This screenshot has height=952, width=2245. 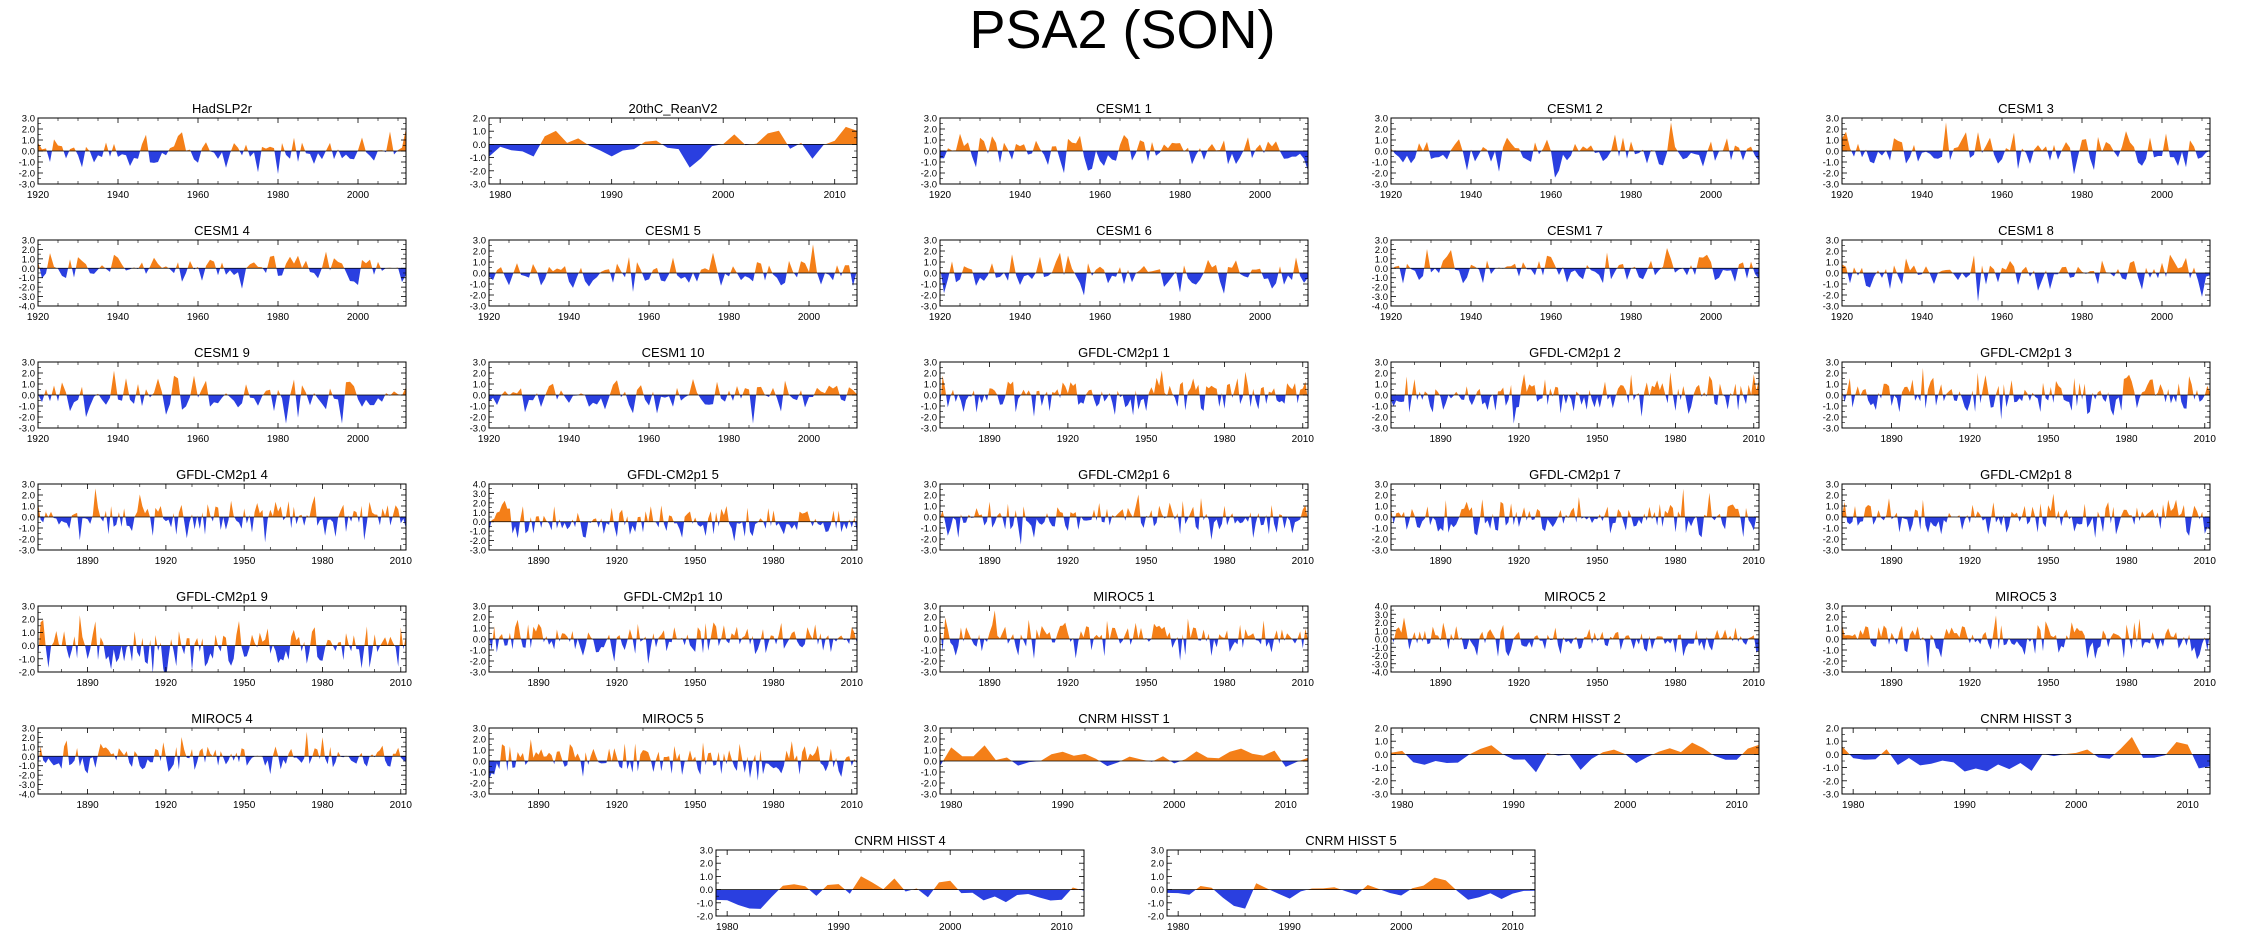 I want to click on panel-title: CESM1 8, so click(x=2026, y=230).